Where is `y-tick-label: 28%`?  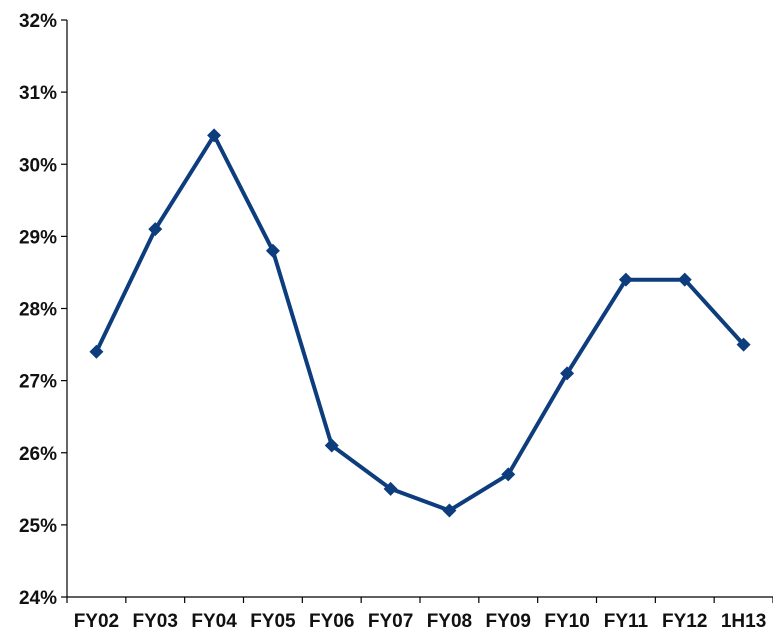 y-tick-label: 28% is located at coordinates (38, 310).